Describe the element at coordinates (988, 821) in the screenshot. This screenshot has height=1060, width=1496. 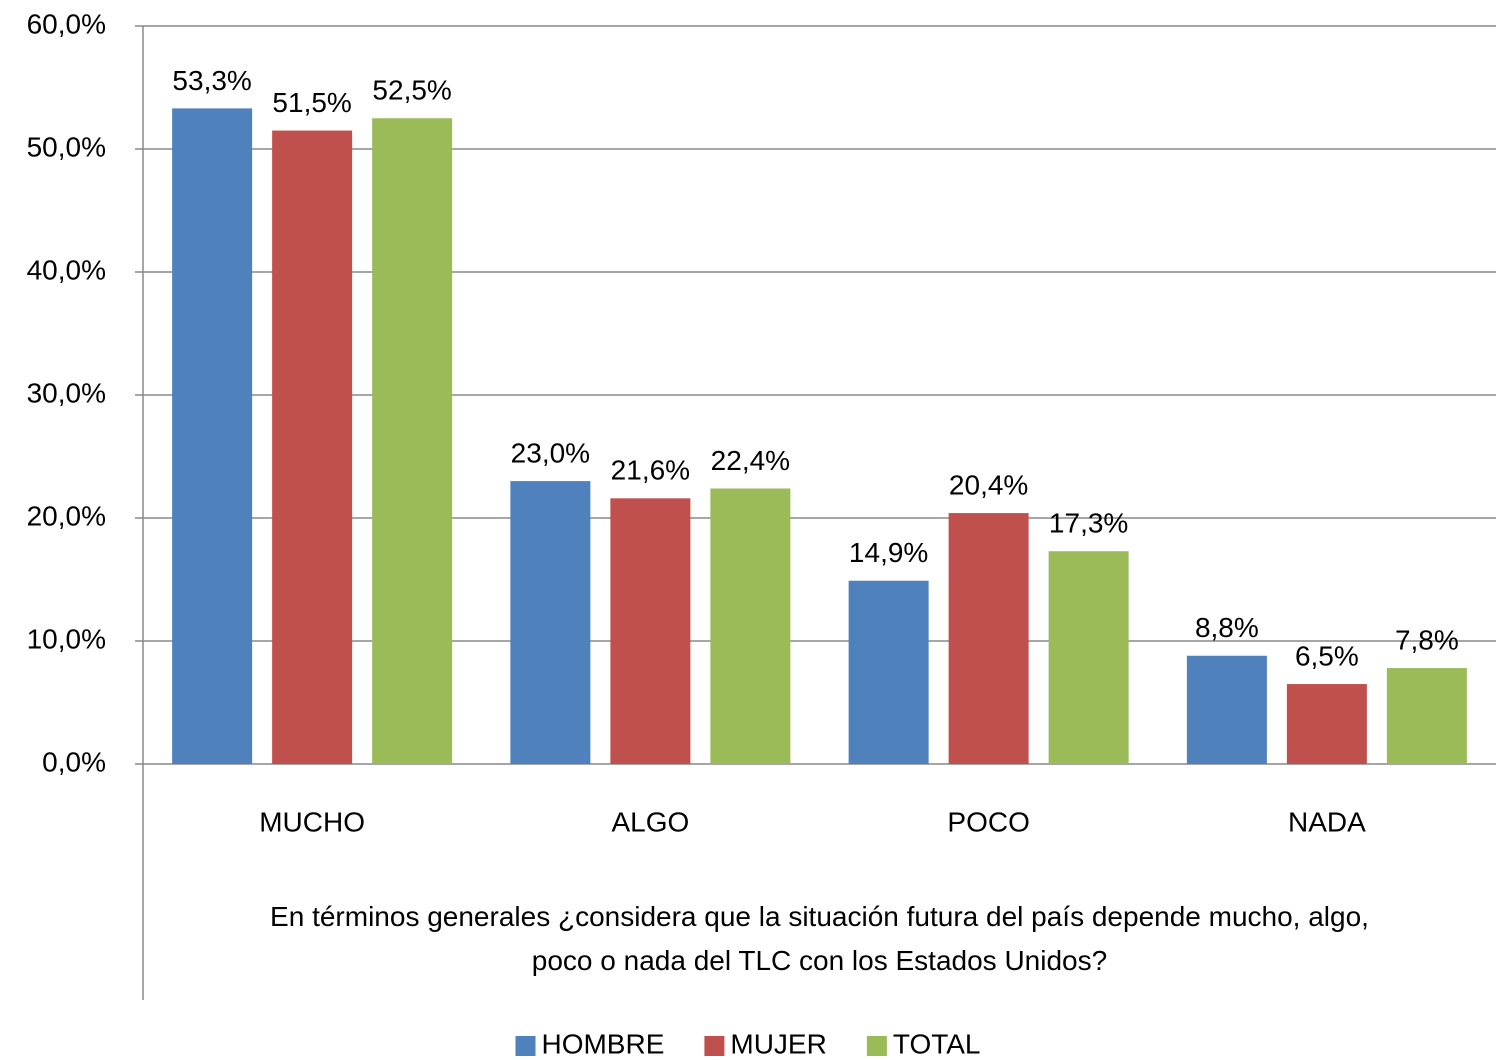
I see `x-tick-label: POCO` at that location.